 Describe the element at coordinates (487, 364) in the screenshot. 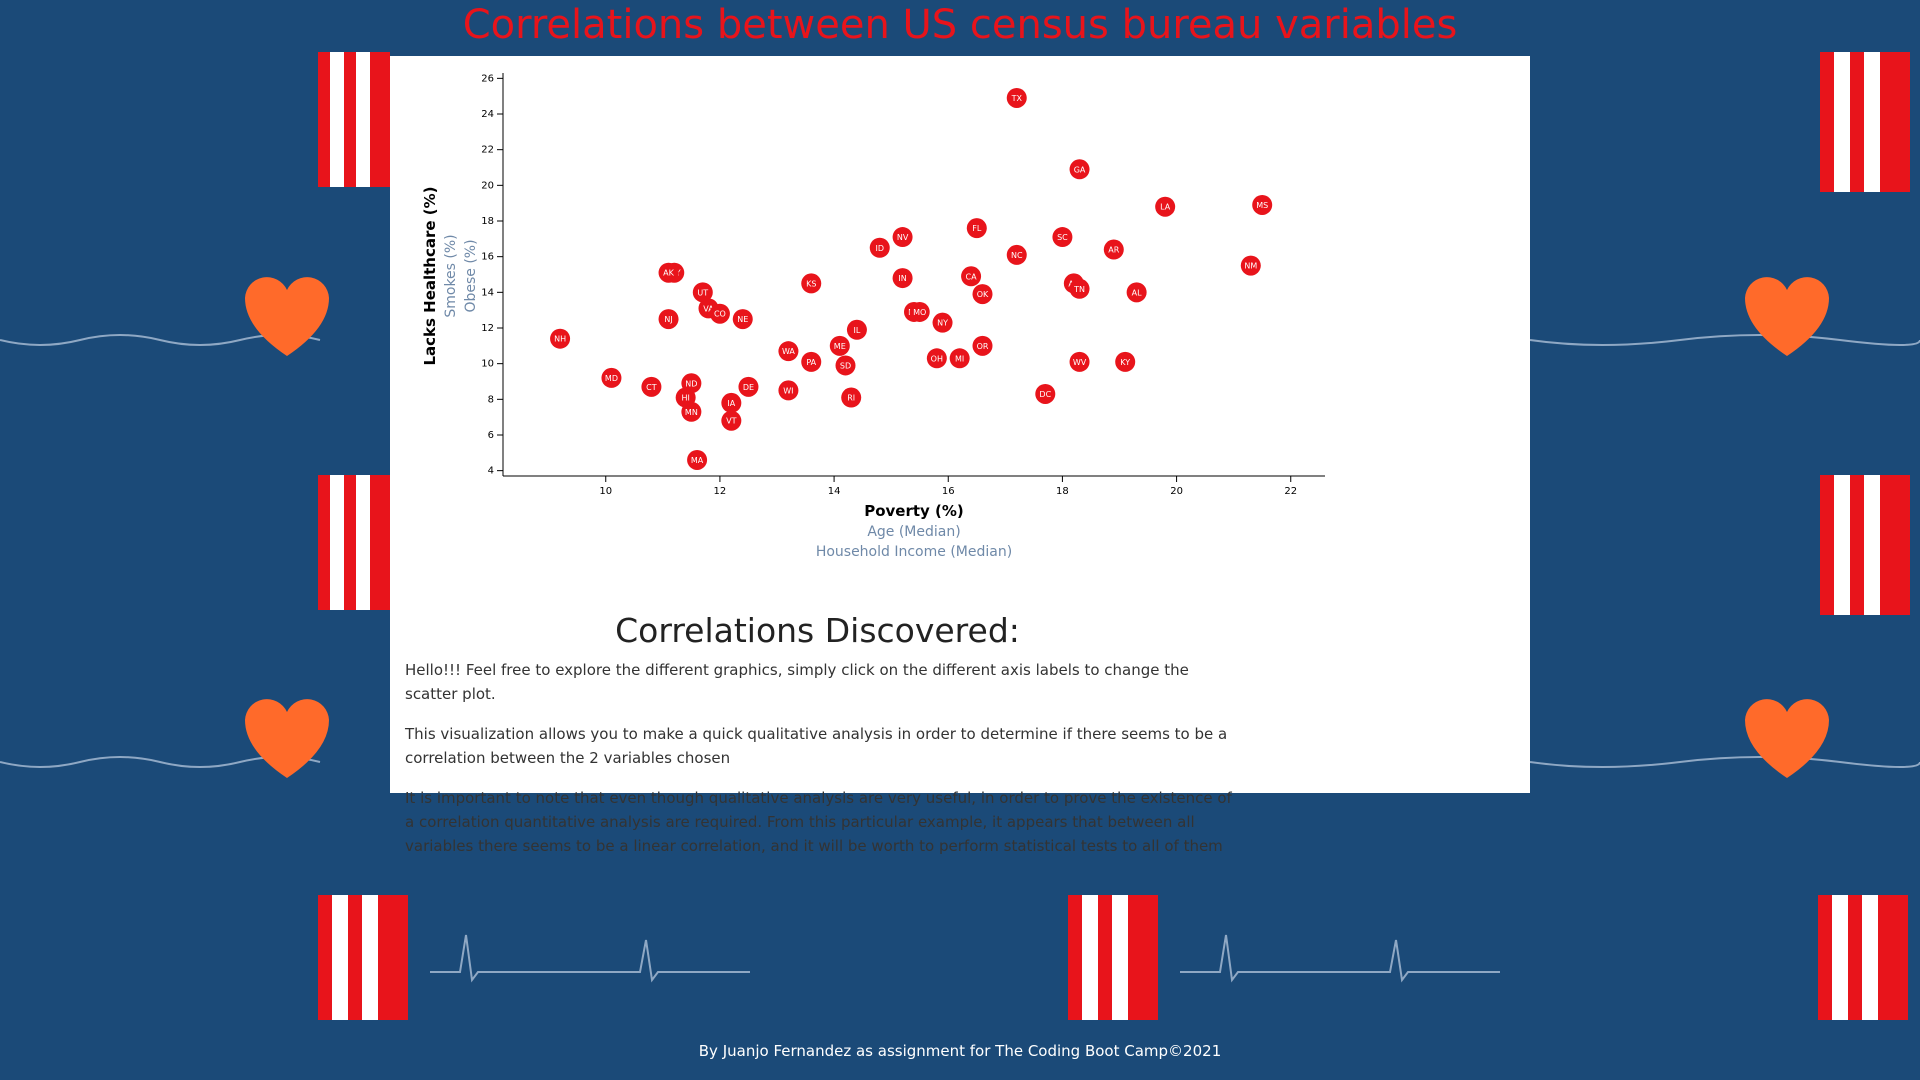

I see `y-tick-label: 10` at that location.